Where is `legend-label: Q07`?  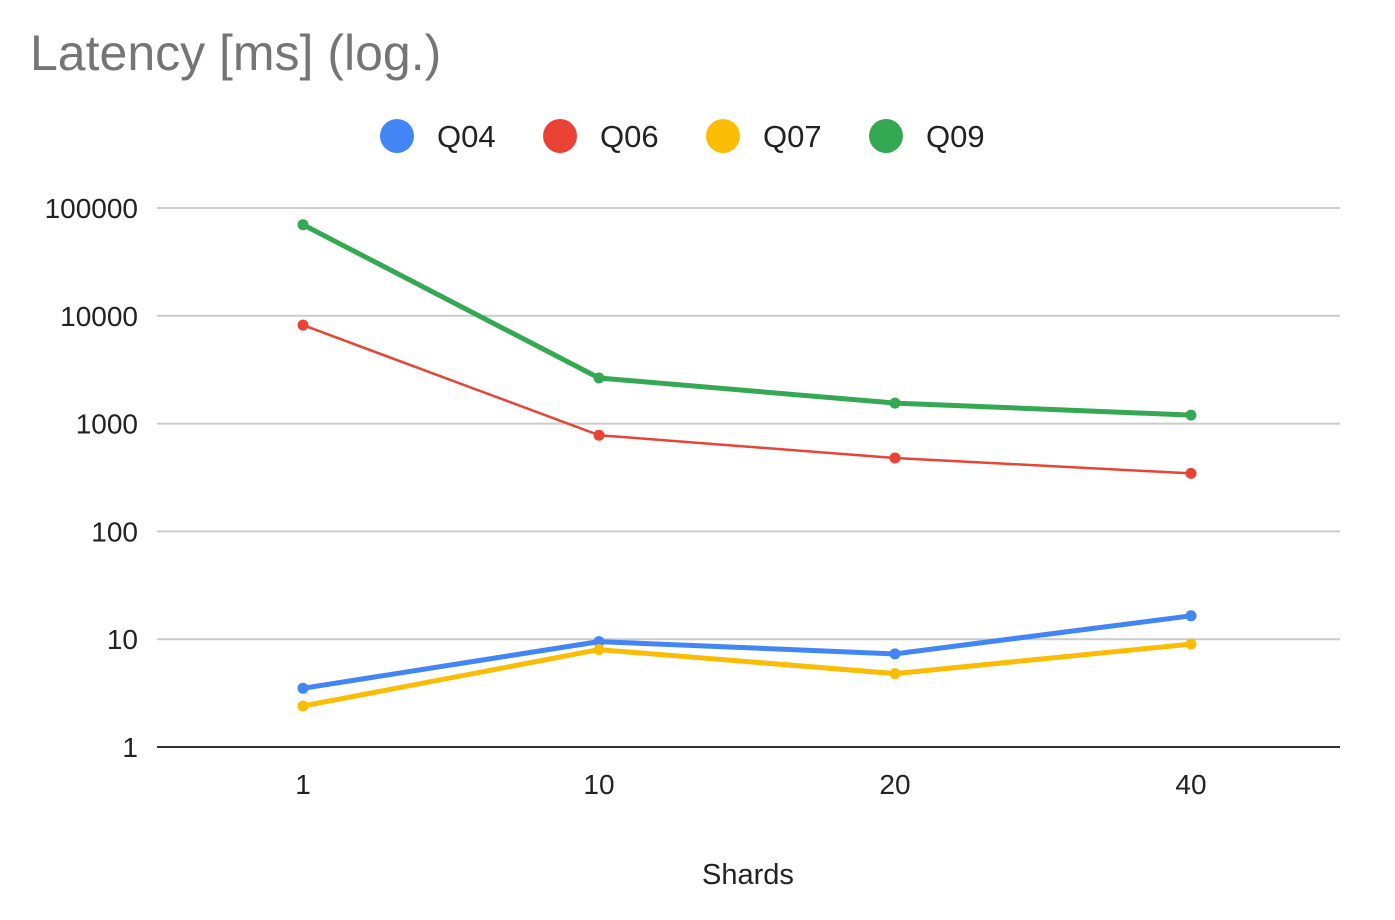
legend-label: Q07 is located at coordinates (792, 136).